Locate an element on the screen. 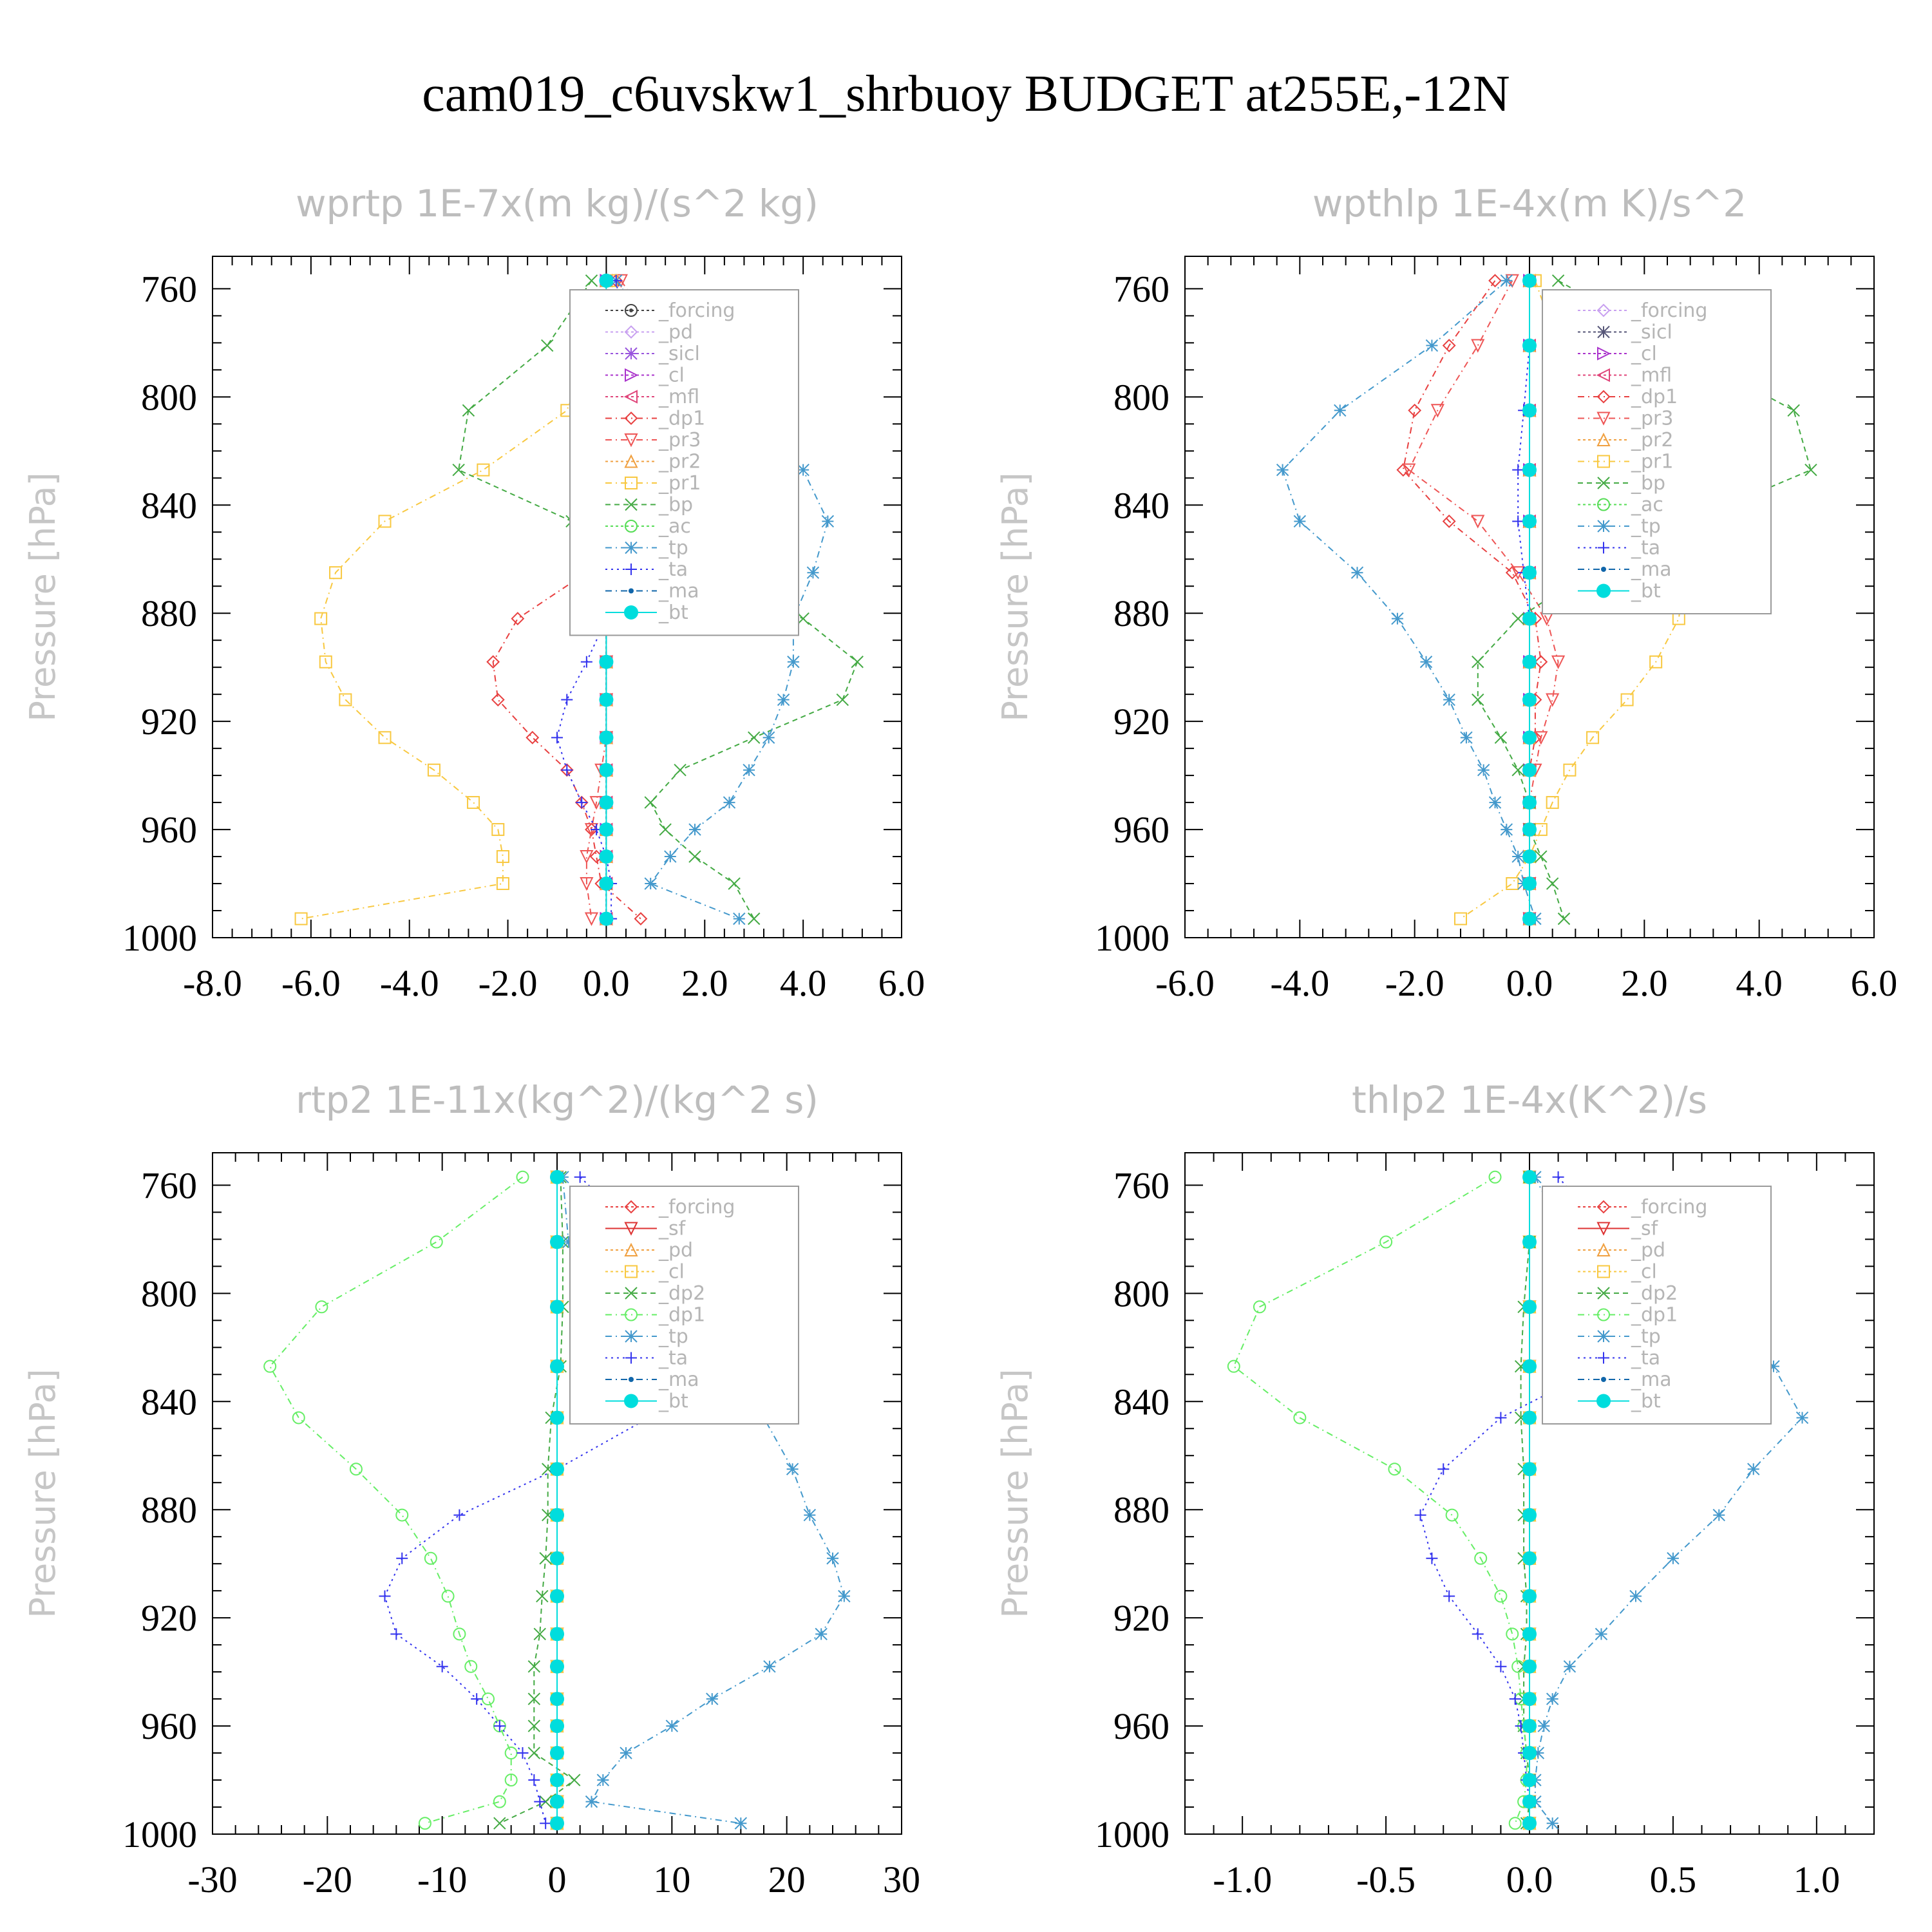  y-tick-label: 880 is located at coordinates (1141, 613).